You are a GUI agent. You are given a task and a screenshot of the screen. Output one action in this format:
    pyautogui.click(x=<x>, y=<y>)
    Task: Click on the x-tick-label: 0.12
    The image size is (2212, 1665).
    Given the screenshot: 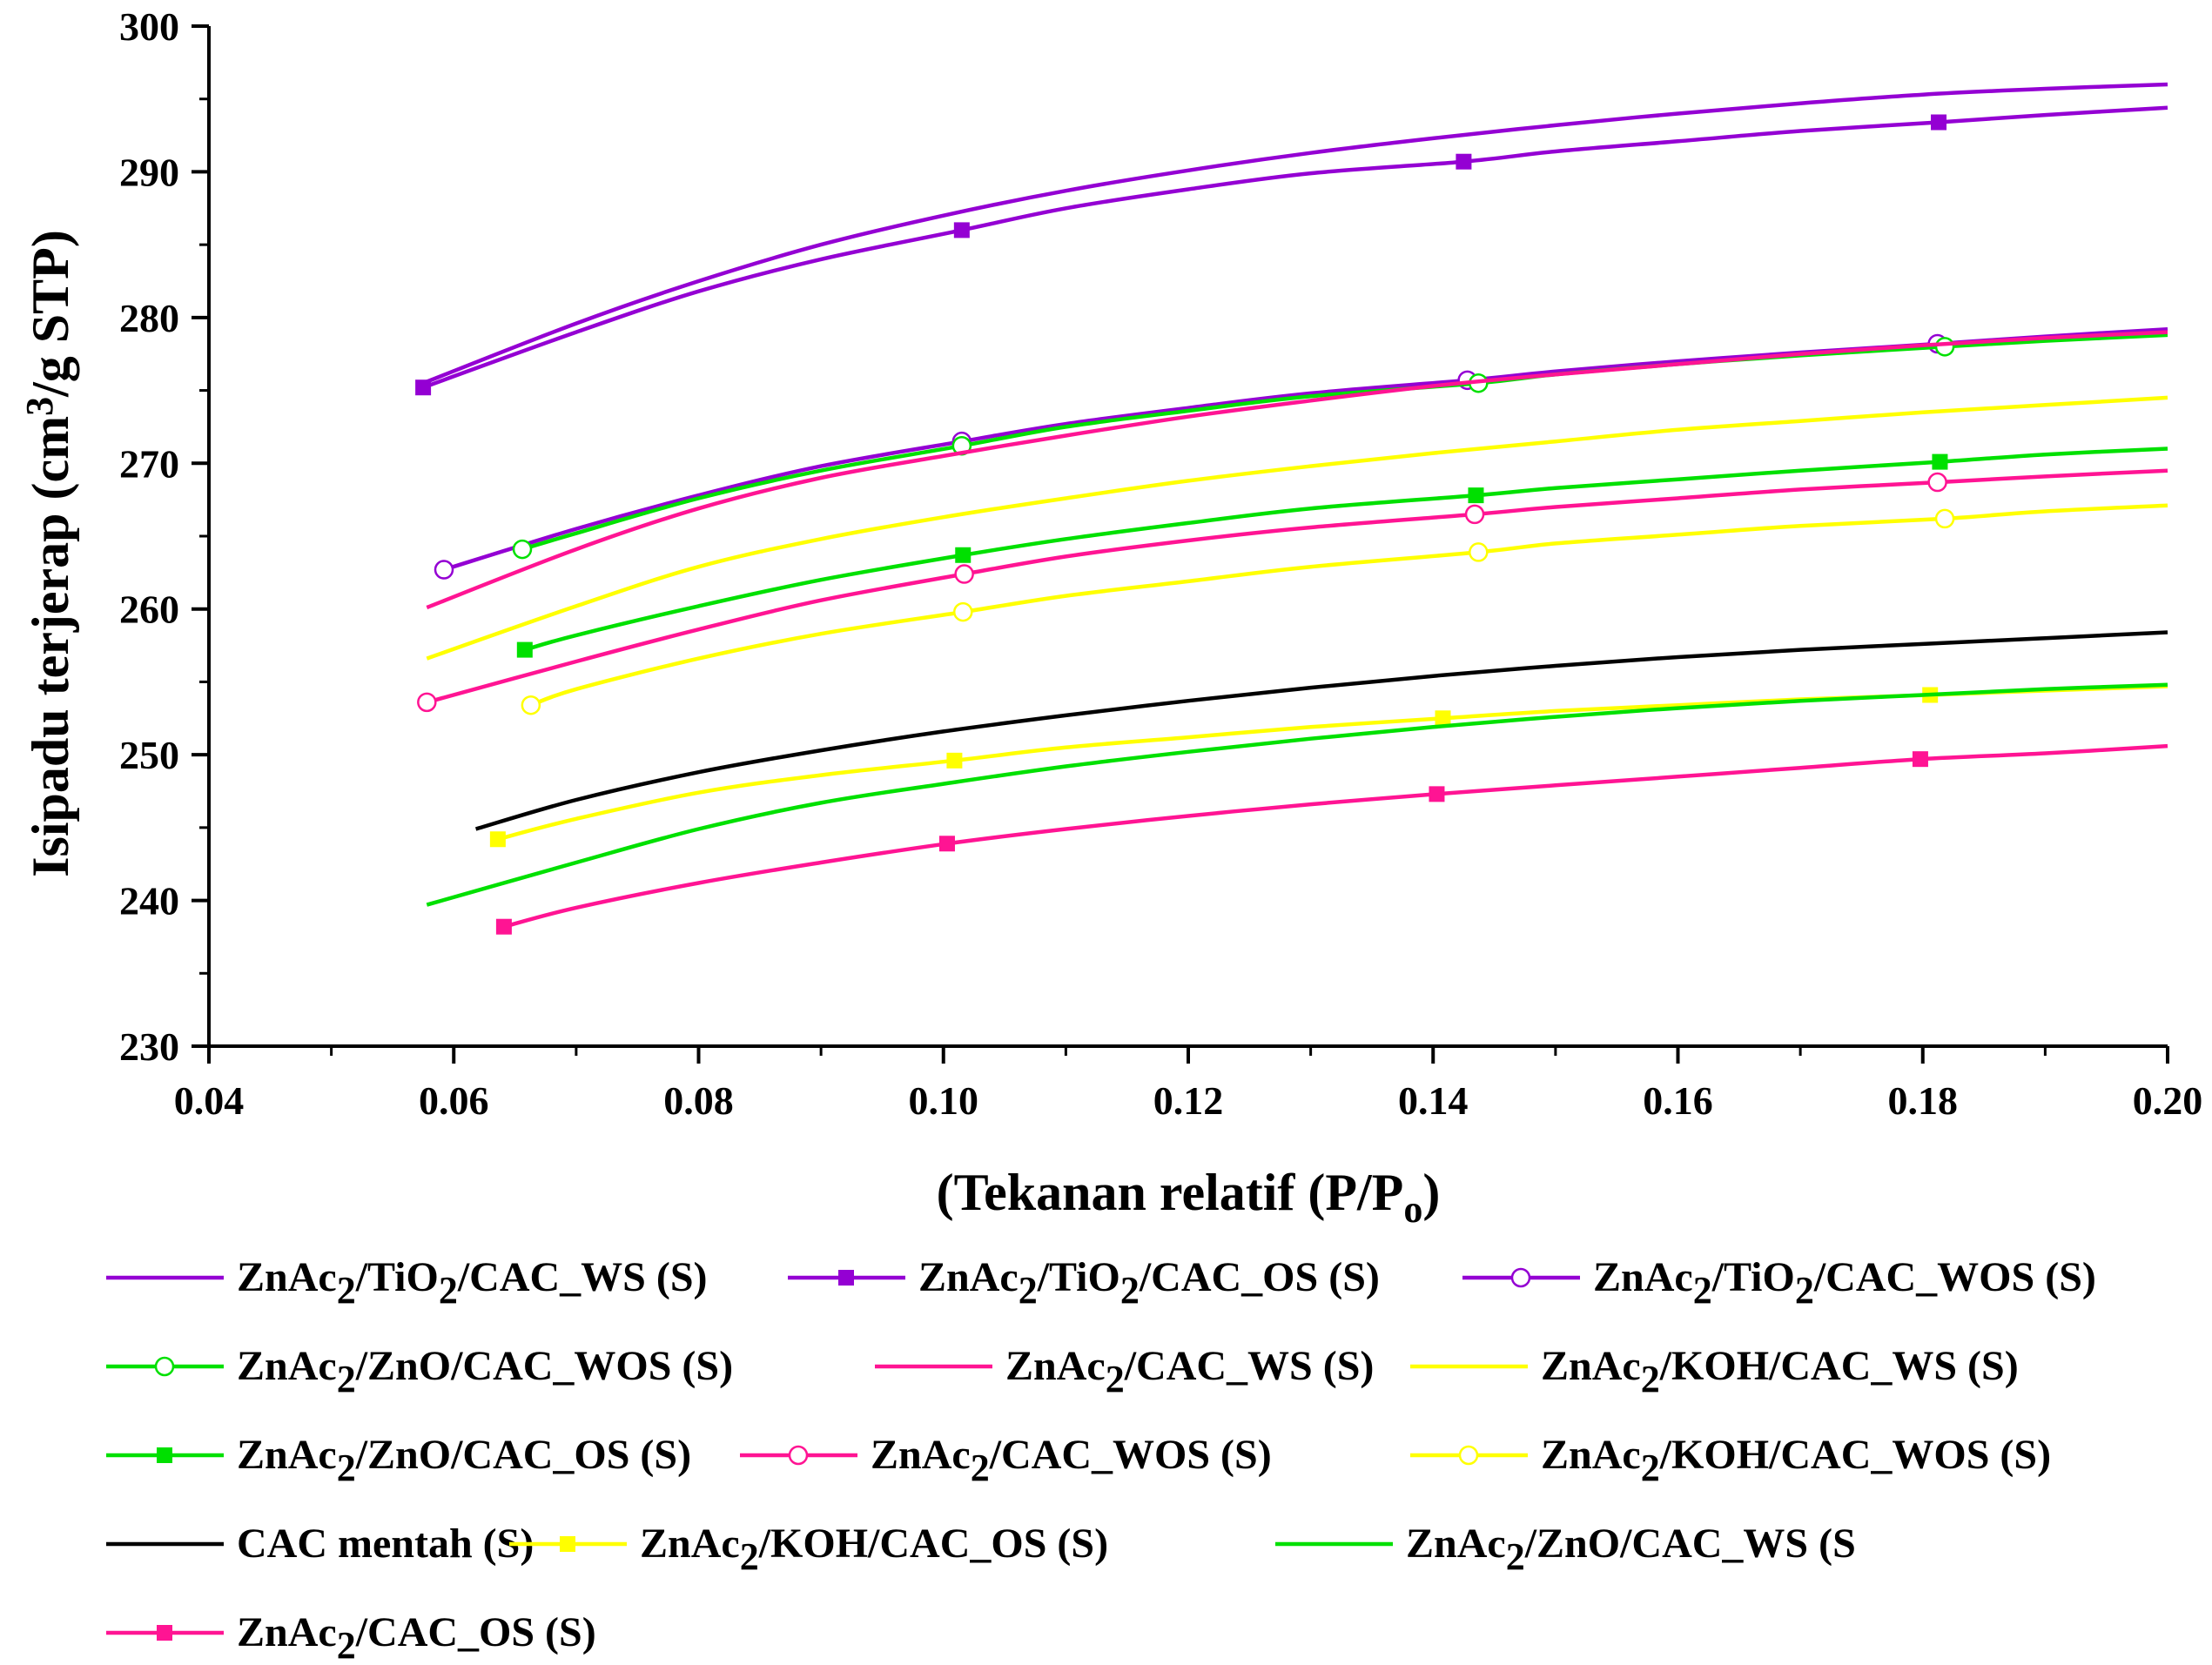 What is the action you would take?
    pyautogui.click(x=1188, y=1100)
    